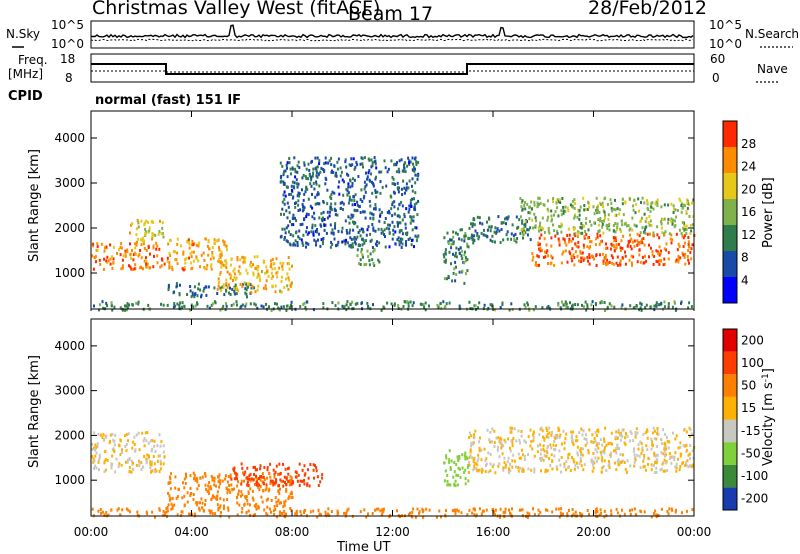 The image size is (800, 554). What do you see at coordinates (730, 431) in the screenshot?
I see `colorbar-segment` at bounding box center [730, 431].